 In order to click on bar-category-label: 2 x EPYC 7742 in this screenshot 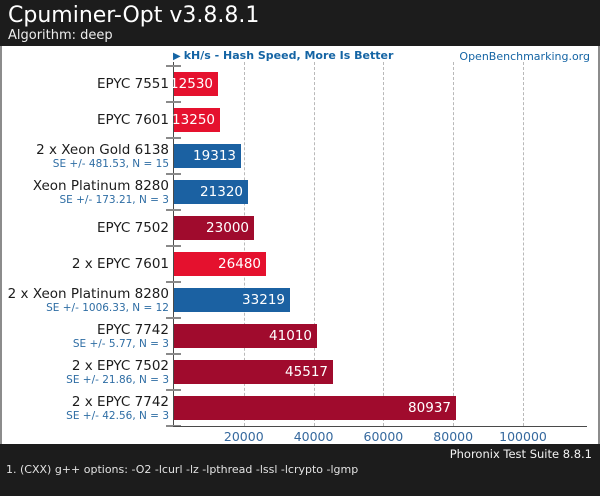, I will do `click(120, 401)`.